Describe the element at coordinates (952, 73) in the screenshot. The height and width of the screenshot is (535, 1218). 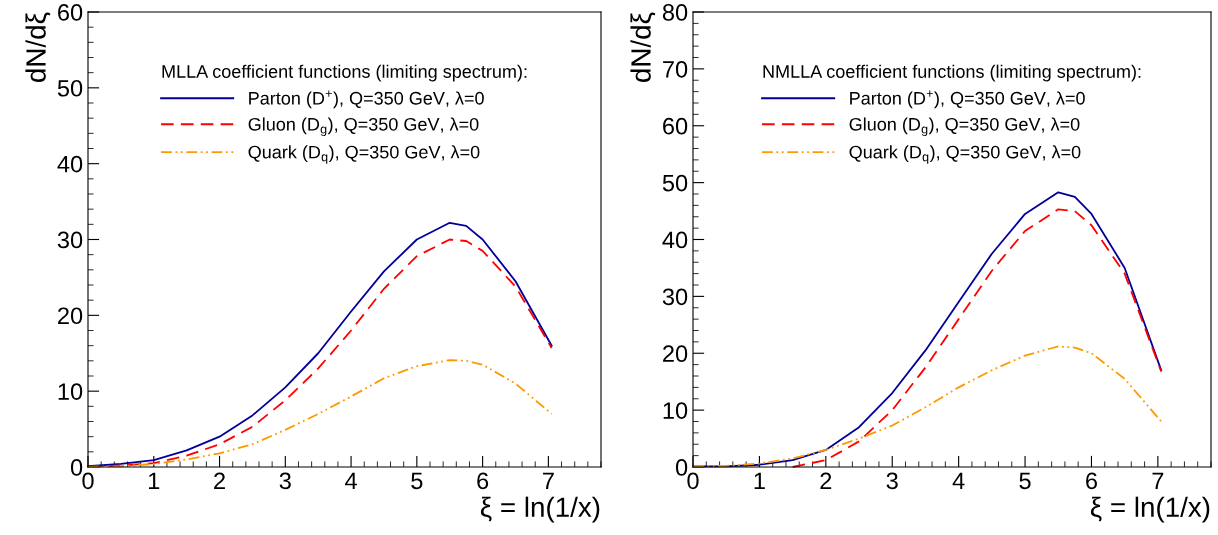
I see `legend-title: NMLLA coefficient functions (limiting spectrum):` at that location.